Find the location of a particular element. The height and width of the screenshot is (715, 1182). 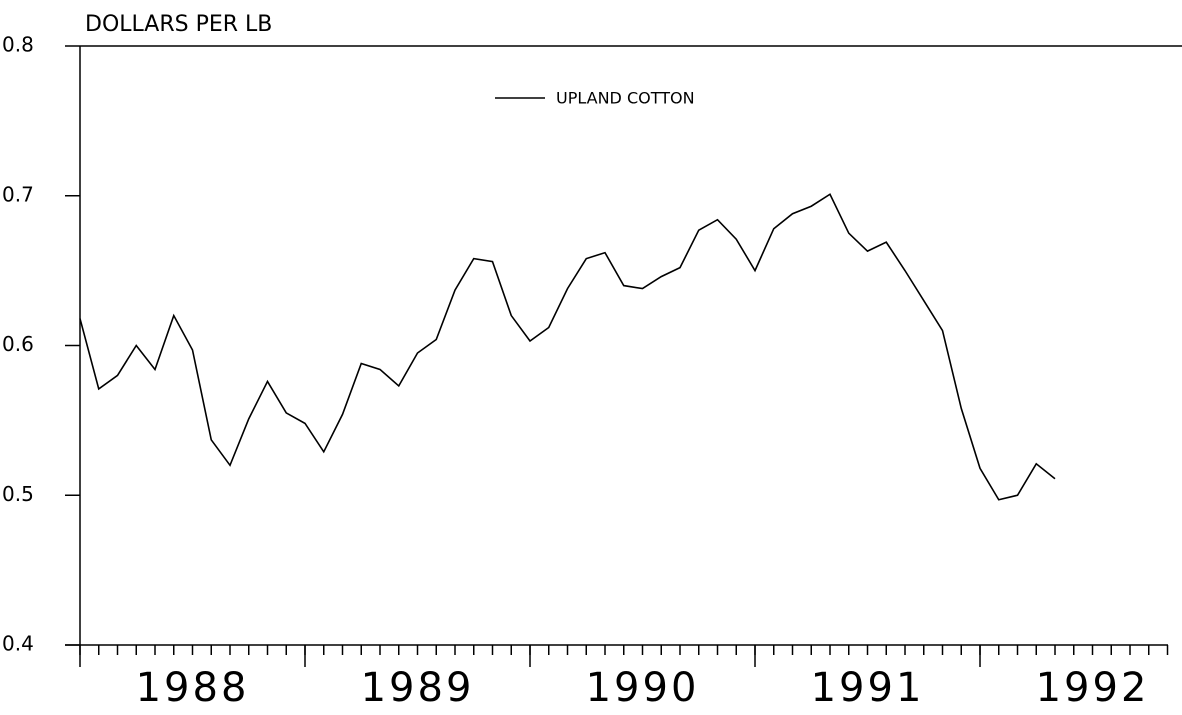

y-tick-label: 0.8 is located at coordinates (18, 45).